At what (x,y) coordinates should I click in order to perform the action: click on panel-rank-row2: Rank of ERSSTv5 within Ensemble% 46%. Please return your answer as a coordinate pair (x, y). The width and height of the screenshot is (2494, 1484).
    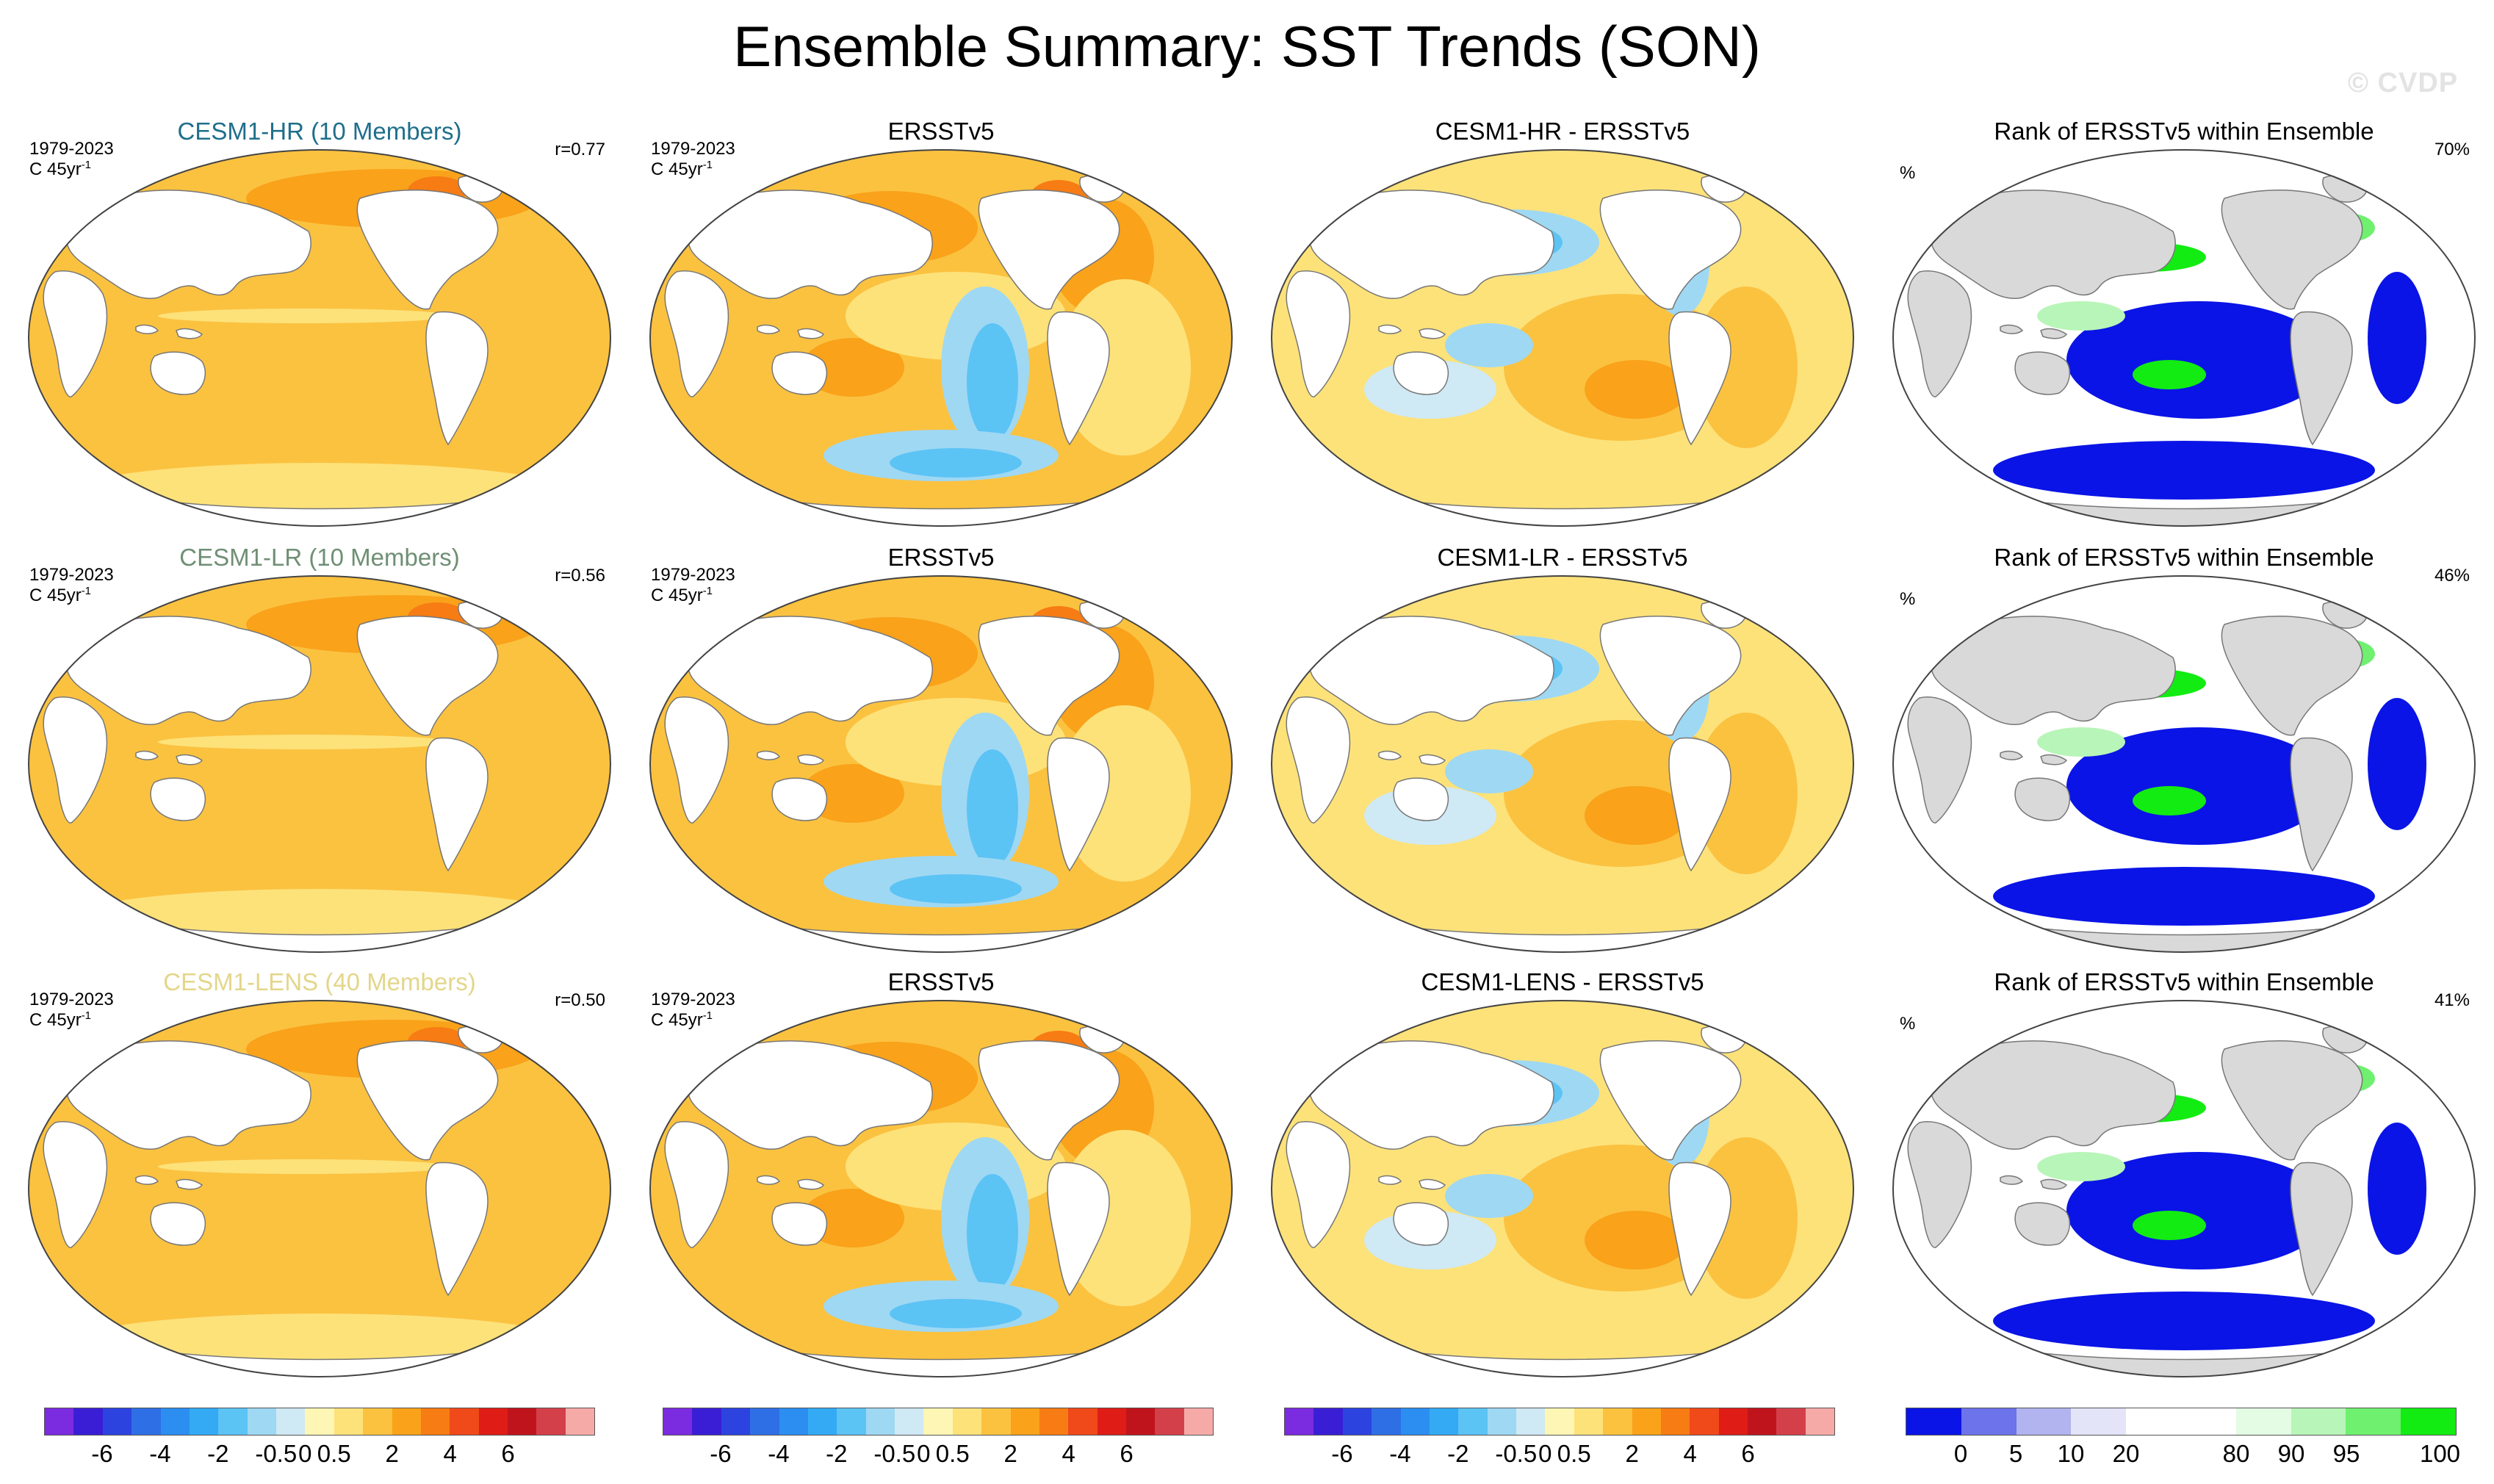
    Looking at the image, I should click on (2184, 757).